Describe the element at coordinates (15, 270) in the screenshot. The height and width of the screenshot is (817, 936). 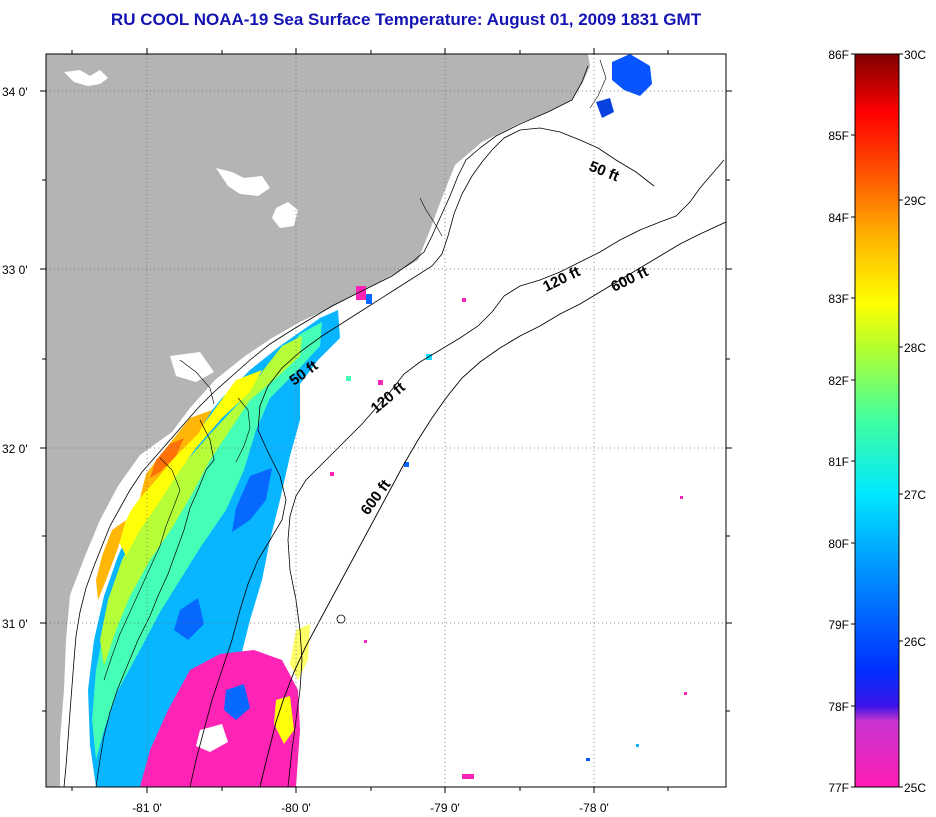
I see `lat-label-33: 33 0'` at that location.